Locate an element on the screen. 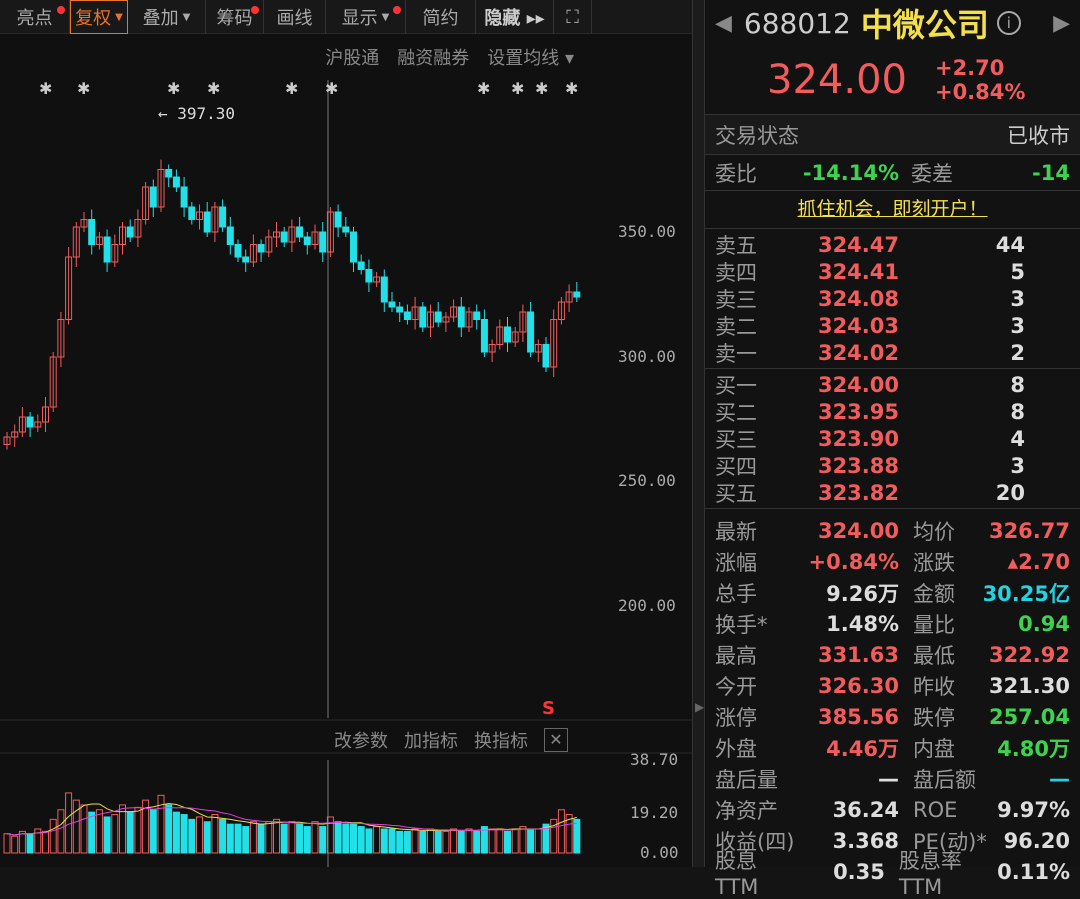 The width and height of the screenshot is (1080, 899). stat-label: PE(动)* is located at coordinates (950, 841).